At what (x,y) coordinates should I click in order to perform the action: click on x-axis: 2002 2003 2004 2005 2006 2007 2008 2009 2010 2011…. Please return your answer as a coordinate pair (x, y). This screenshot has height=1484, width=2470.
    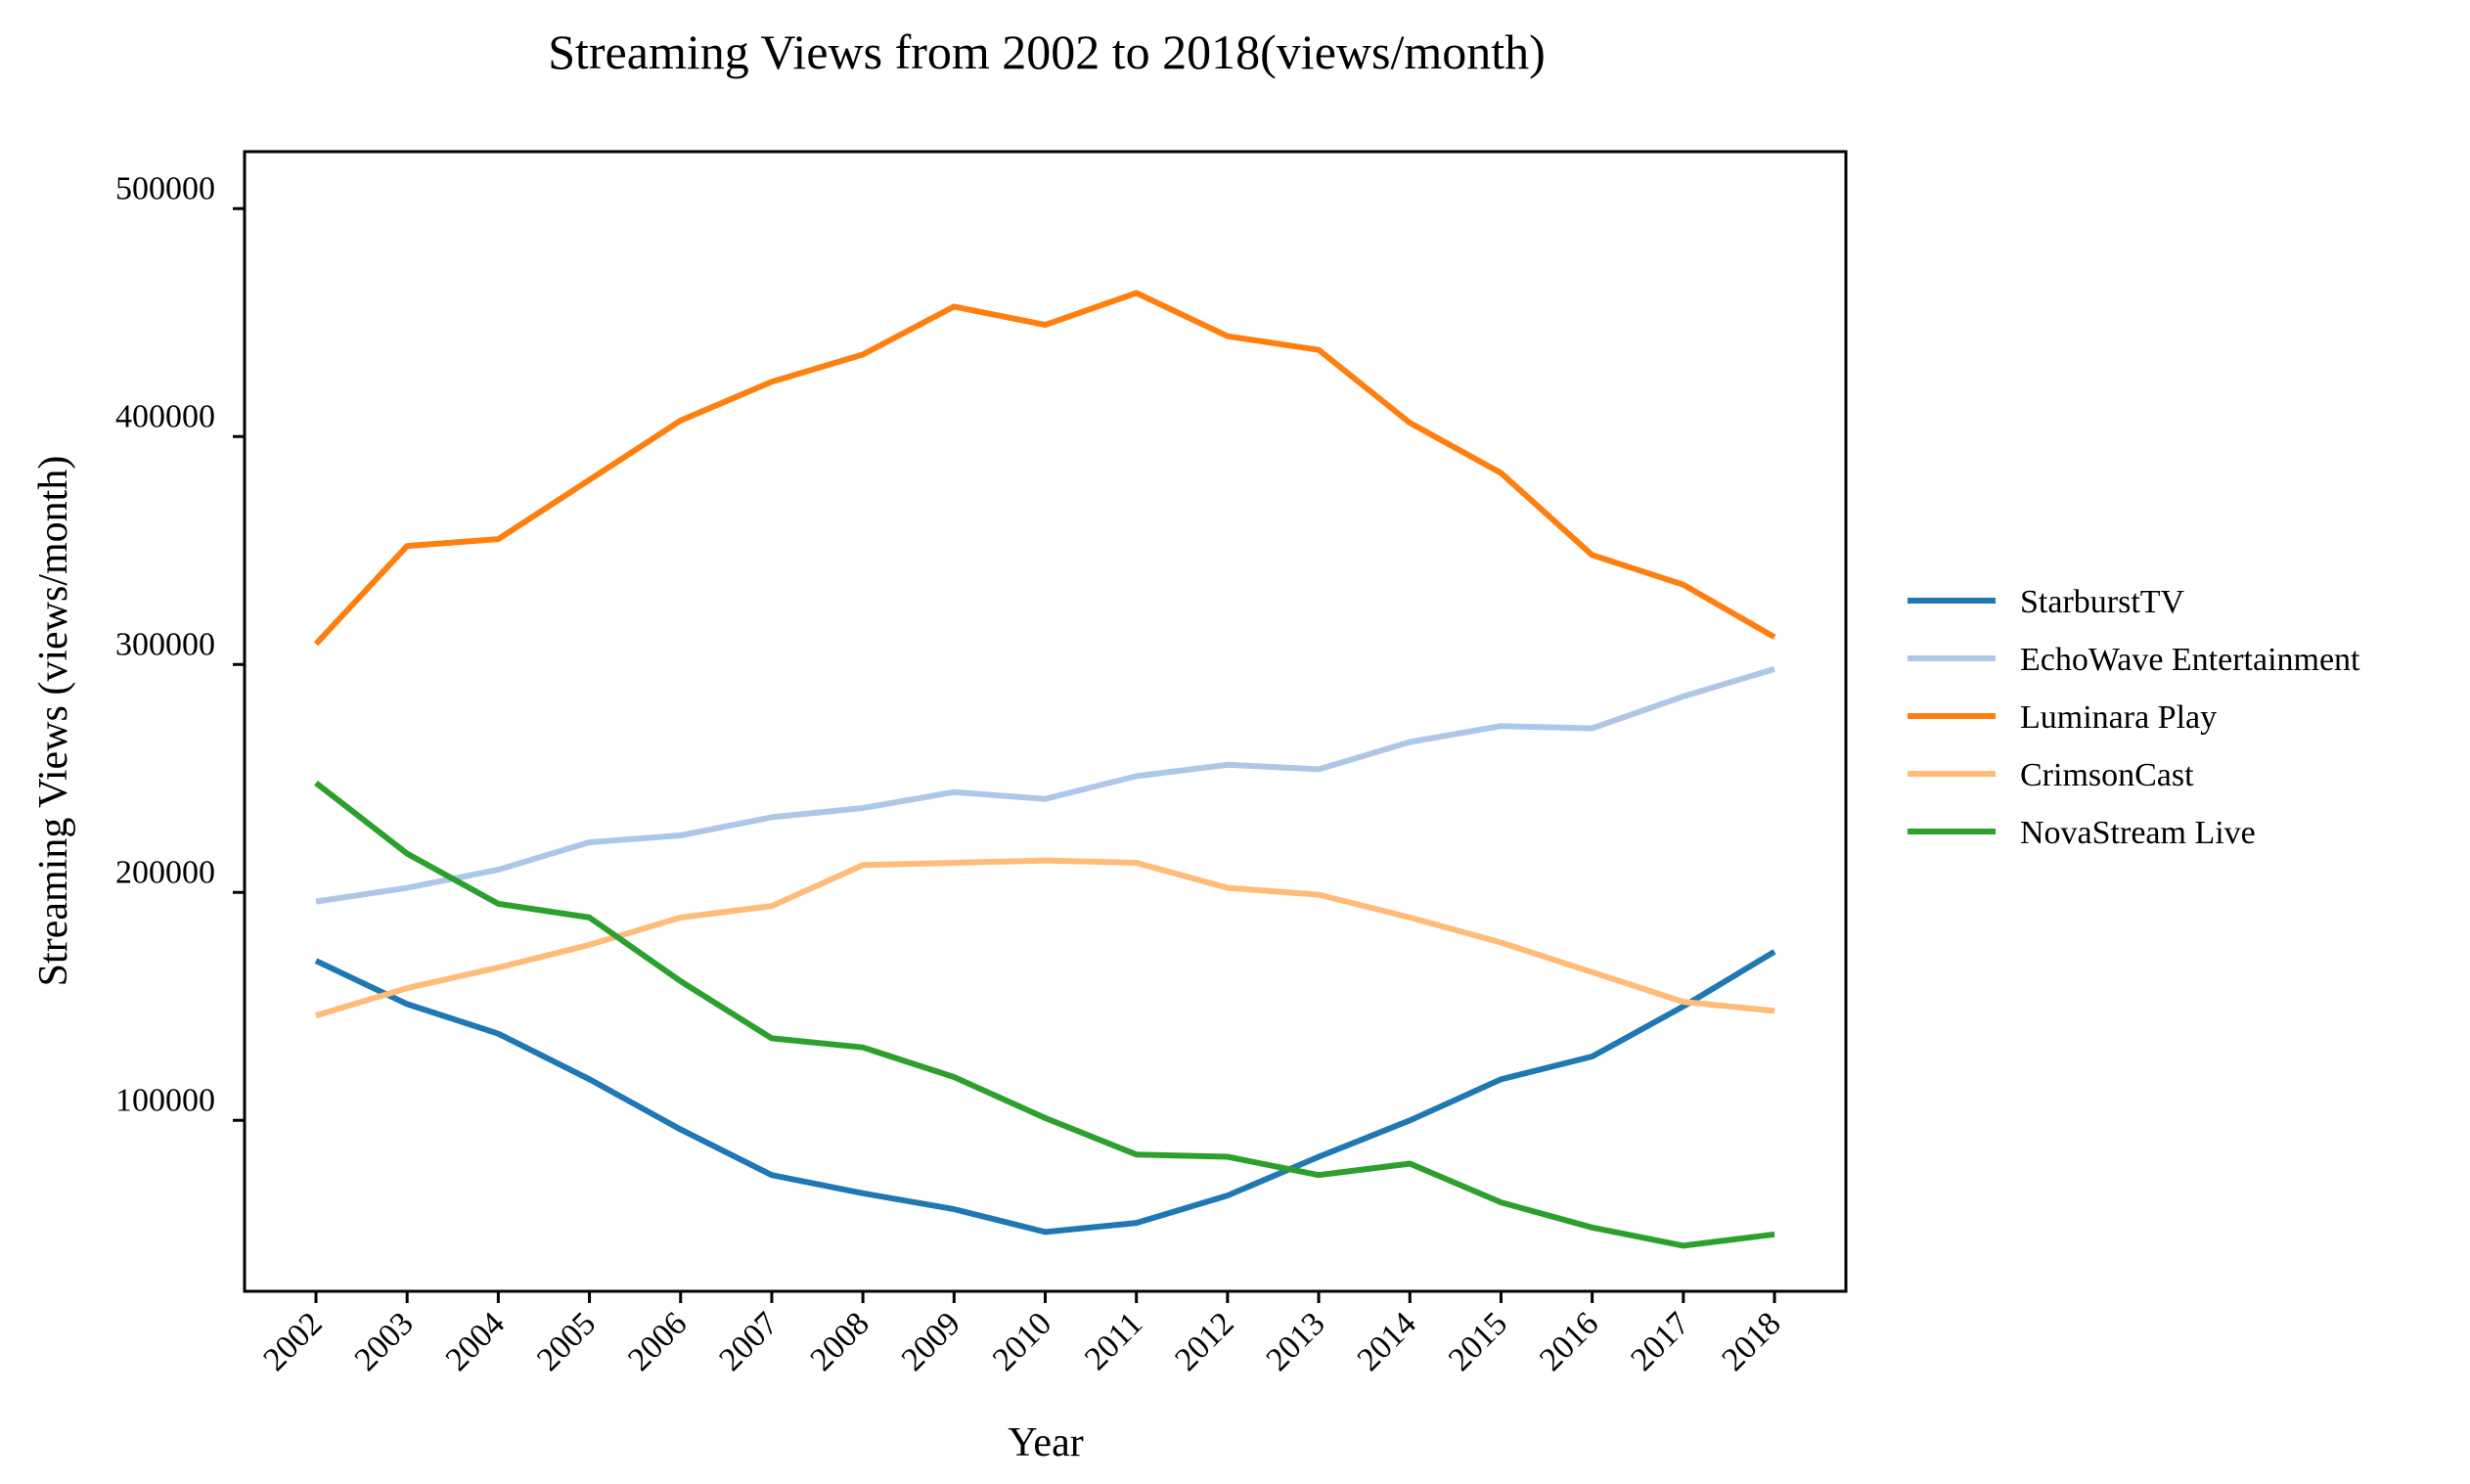
    Looking at the image, I should click on (1022, 1334).